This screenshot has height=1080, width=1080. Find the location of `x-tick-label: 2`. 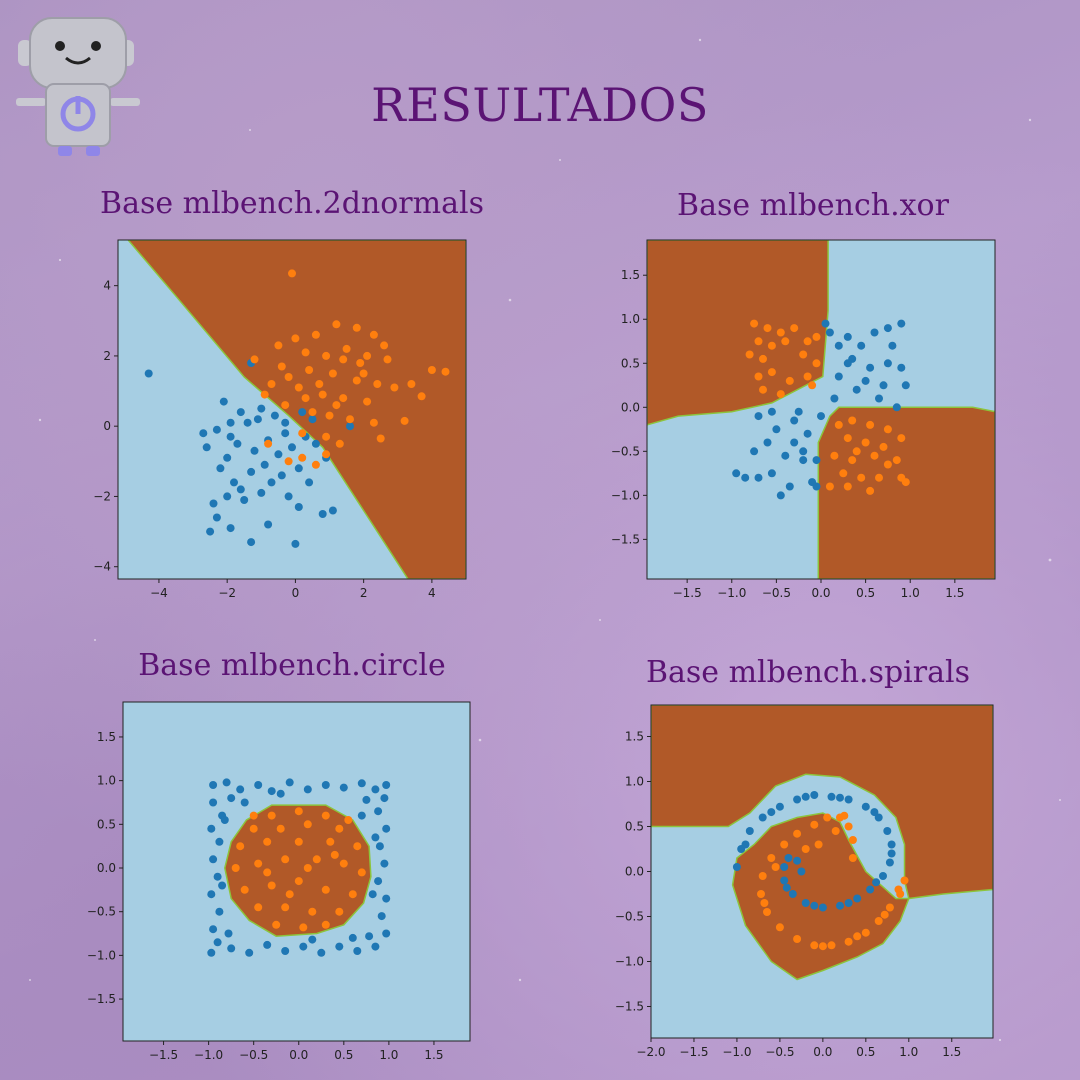

x-tick-label: 2 is located at coordinates (364, 593).